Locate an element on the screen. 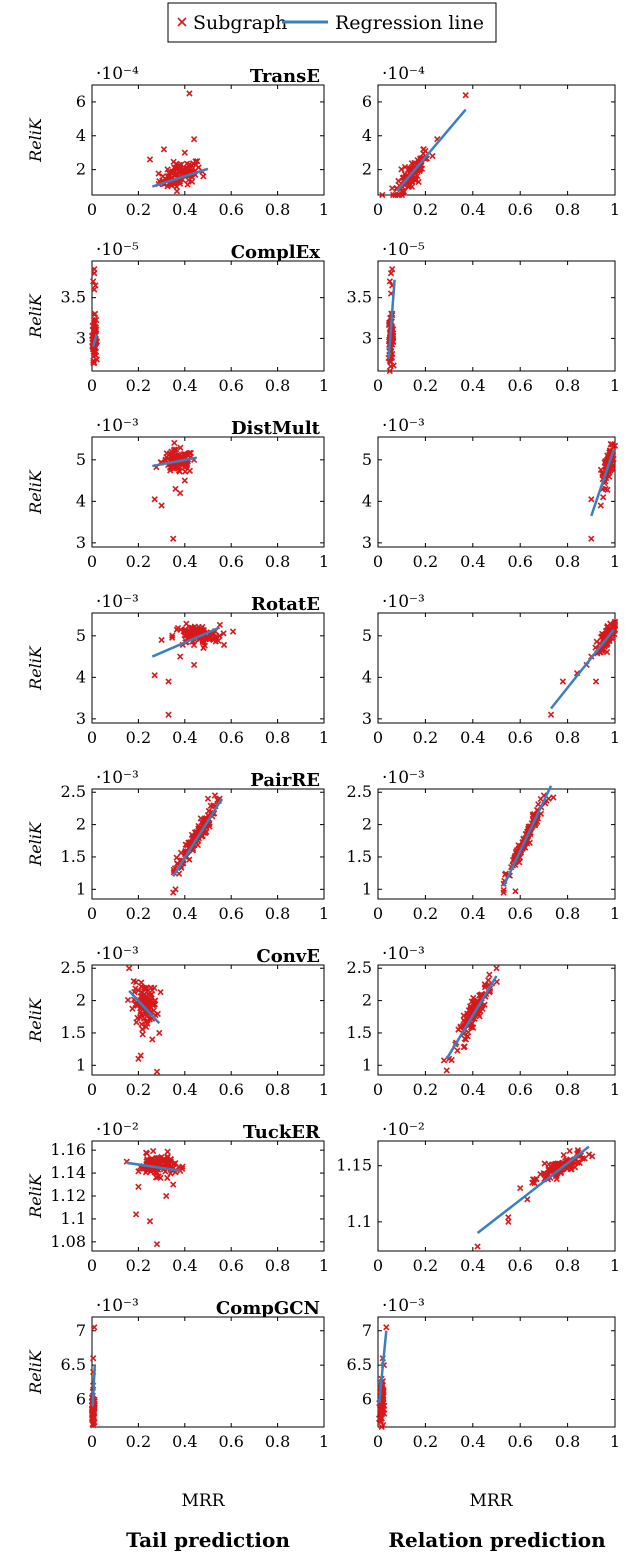  plot-tail: ·10⁻⁴ 0 0.2 0.4 0.6 0.8 1 2 4 6 is located at coordinates (202, 141).